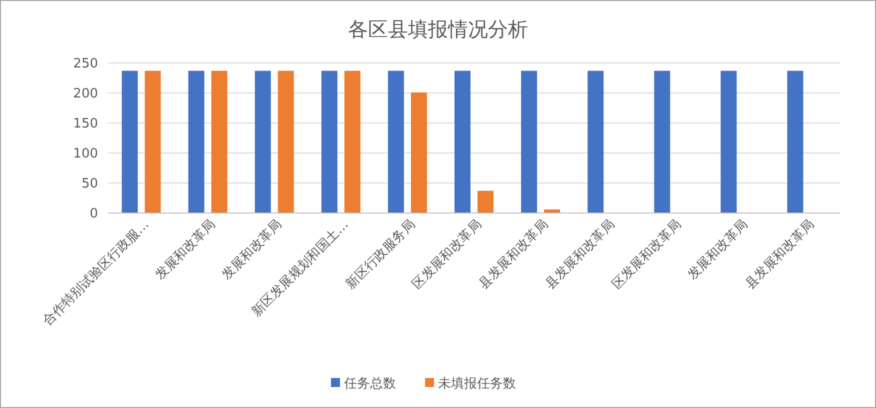 This screenshot has height=408, width=876. I want to click on y-tick-label: 50, so click(89, 184).